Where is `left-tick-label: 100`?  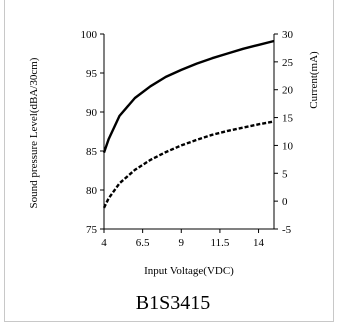 left-tick-label: 100 is located at coordinates (89, 35).